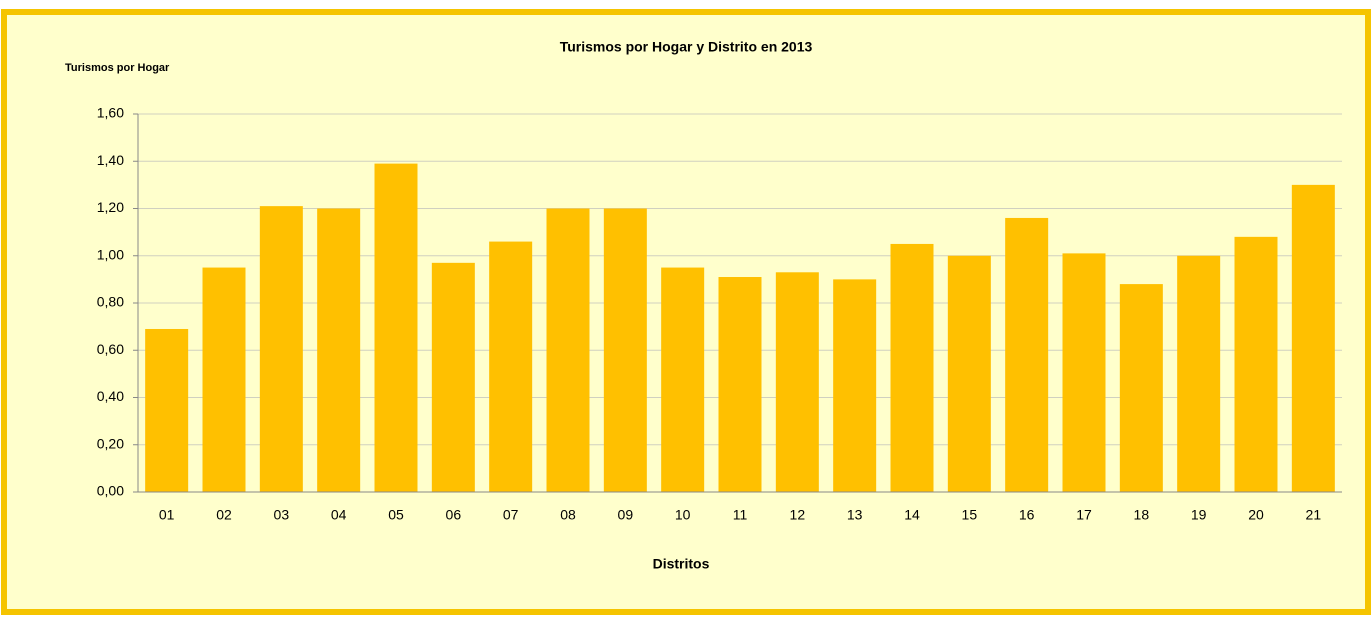  What do you see at coordinates (110, 254) in the screenshot?
I see `y-tick-label: 1,00` at bounding box center [110, 254].